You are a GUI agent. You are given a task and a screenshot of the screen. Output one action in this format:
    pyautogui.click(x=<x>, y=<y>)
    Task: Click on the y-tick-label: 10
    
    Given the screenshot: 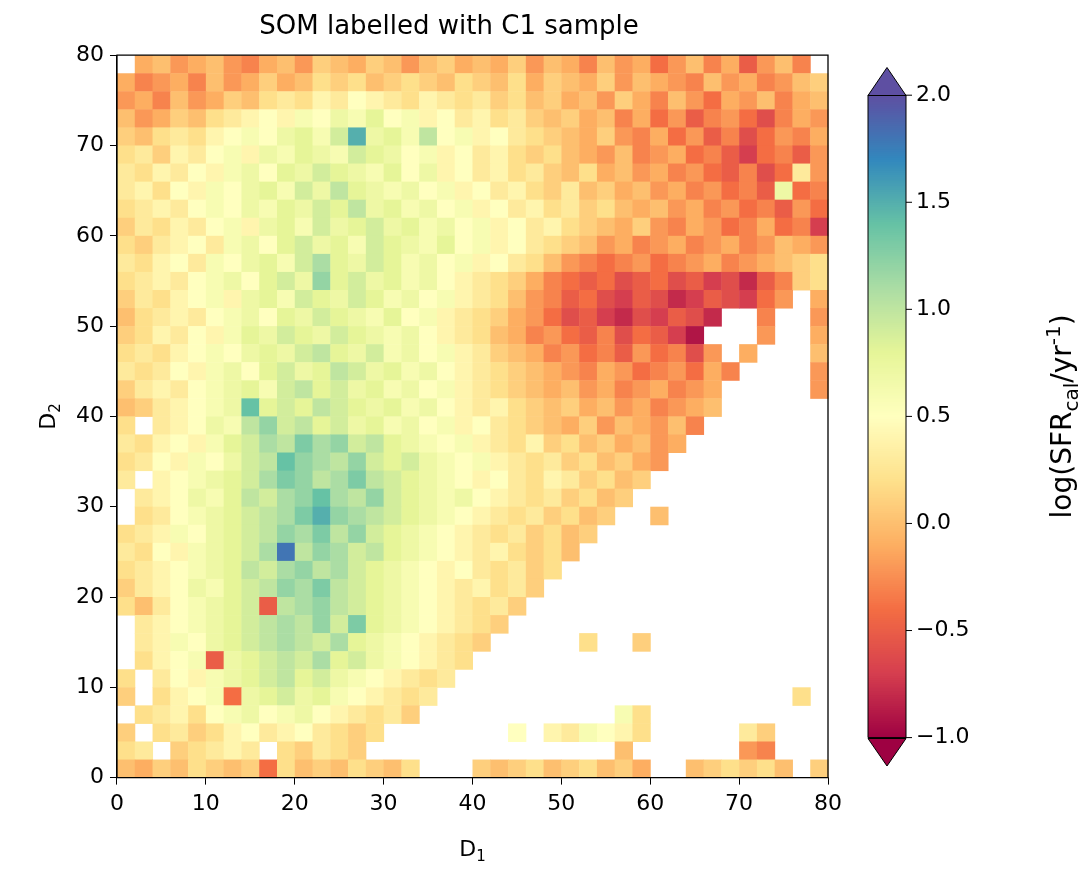 What is the action you would take?
    pyautogui.click(x=89, y=686)
    